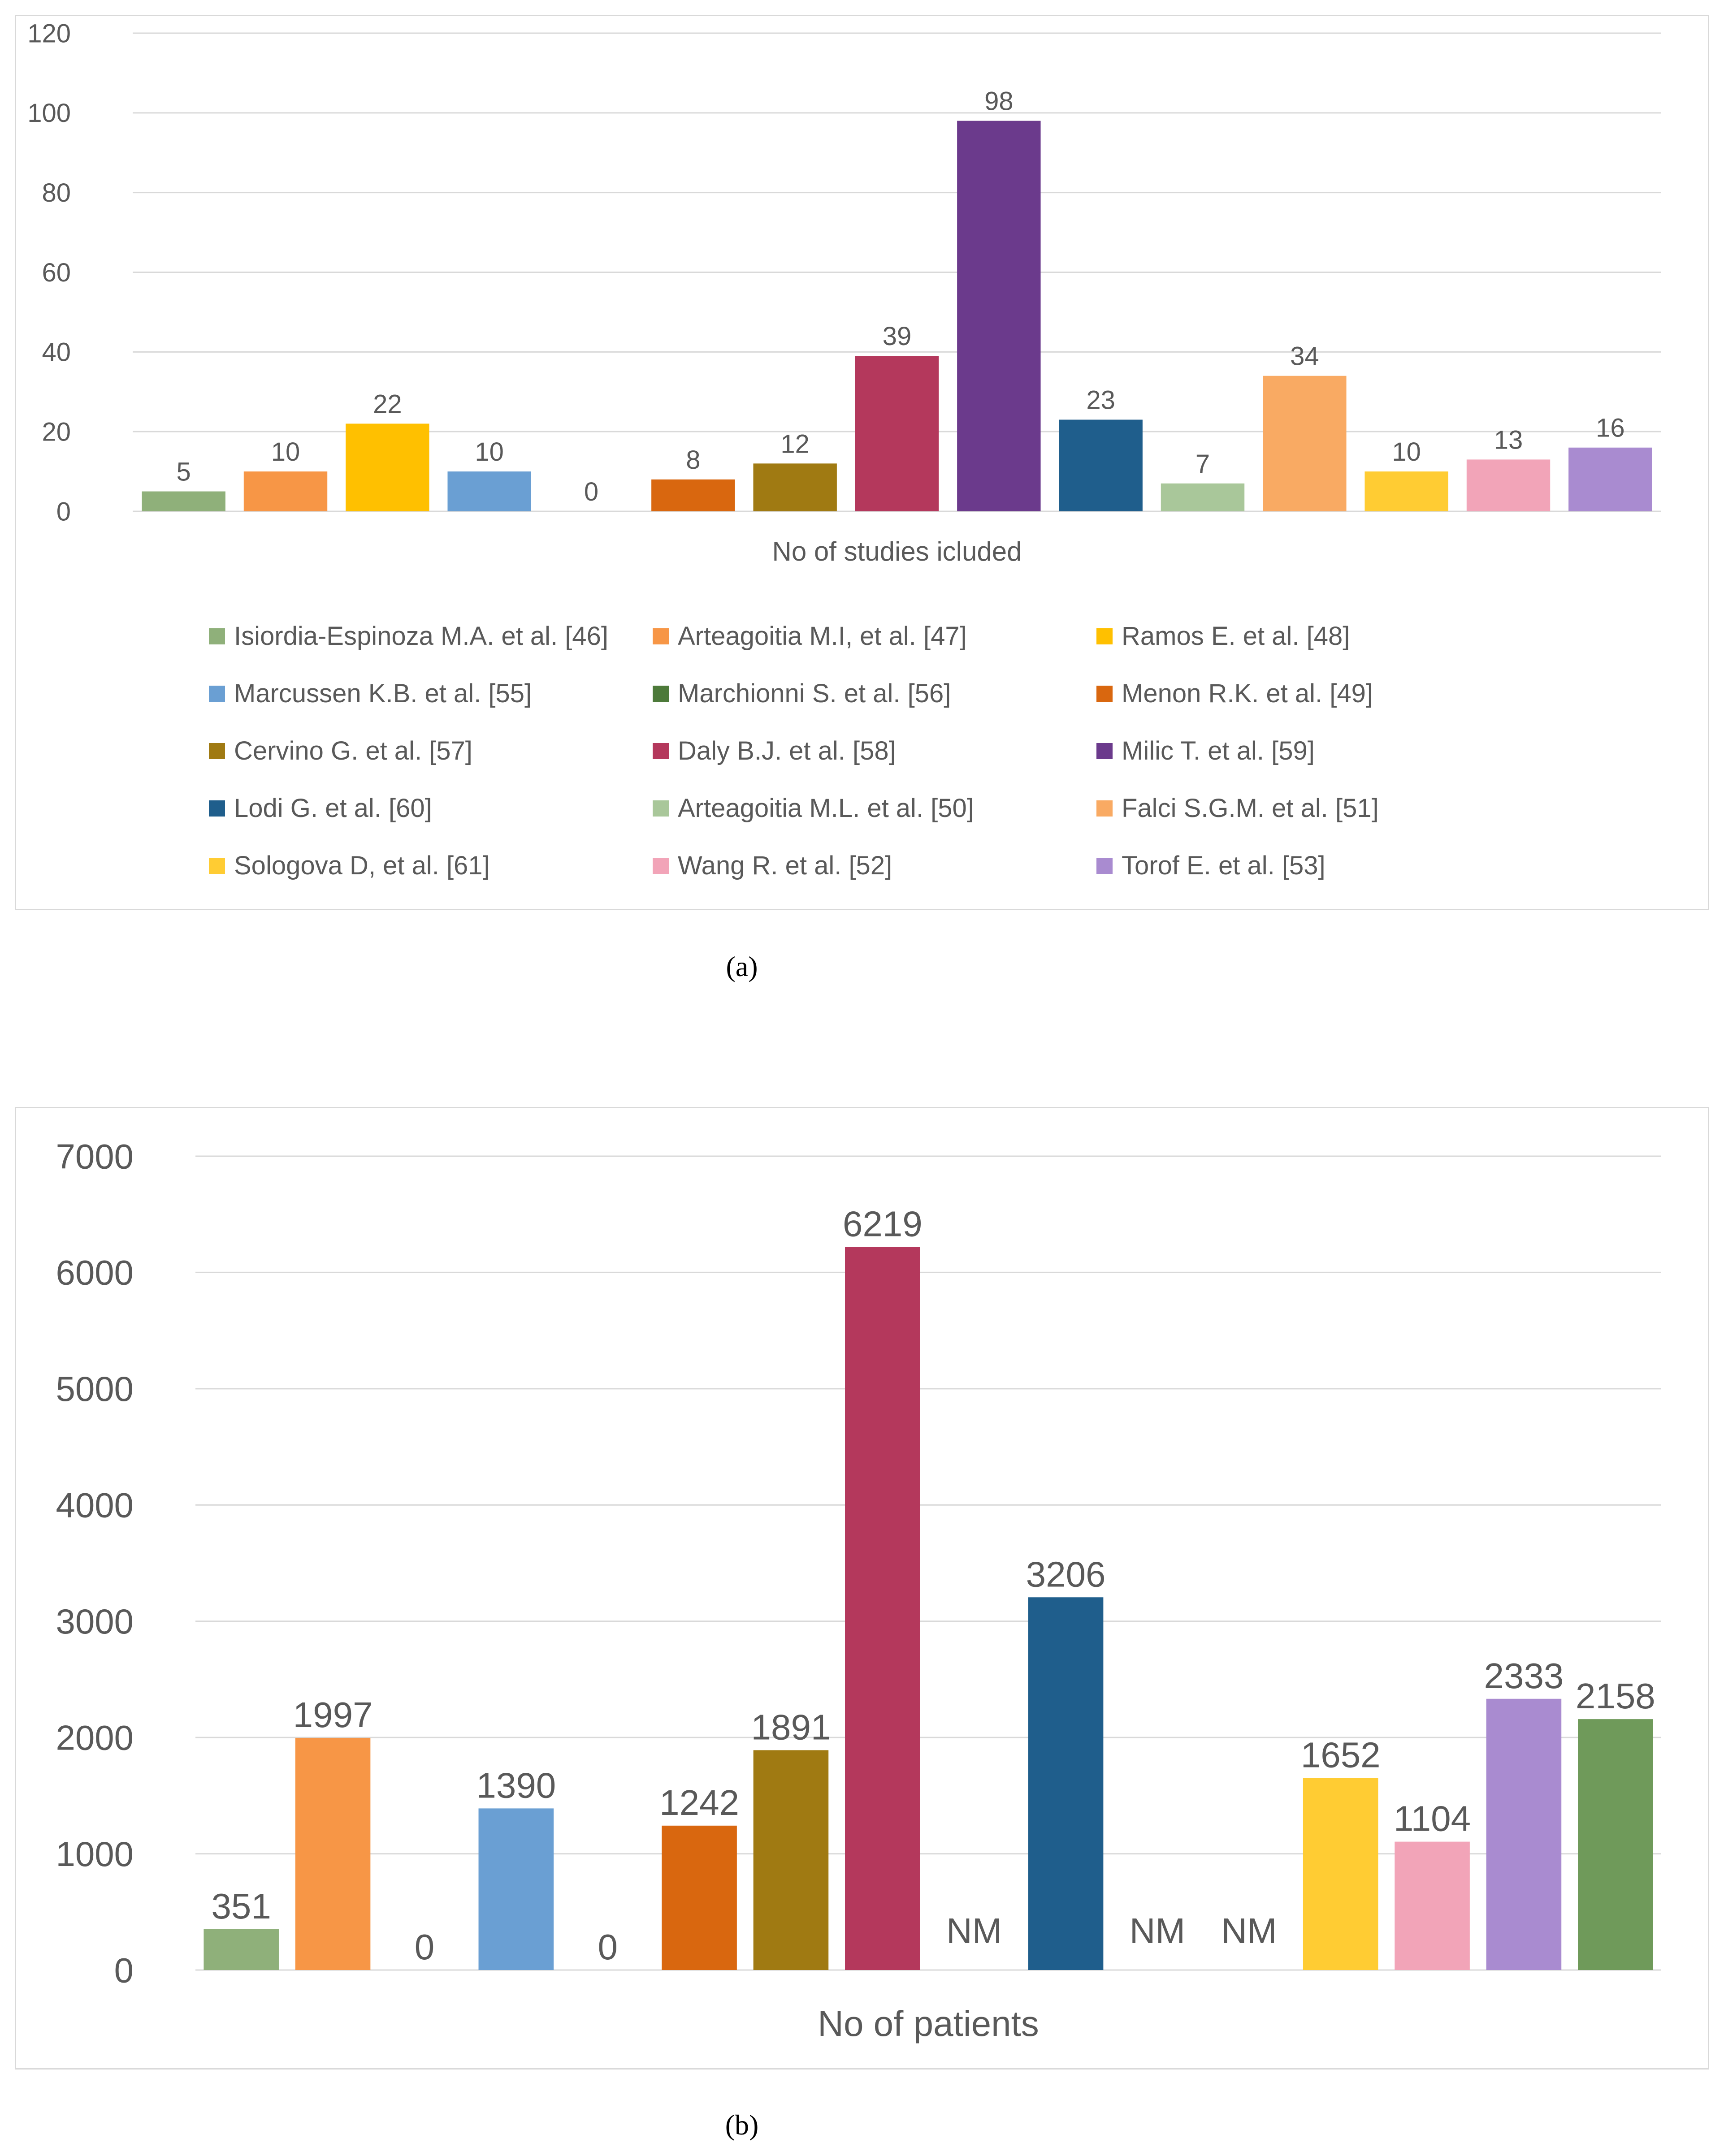 This screenshot has width=1724, height=2156. I want to click on legend-item: Marchionni S. et al. [56], so click(802, 693).